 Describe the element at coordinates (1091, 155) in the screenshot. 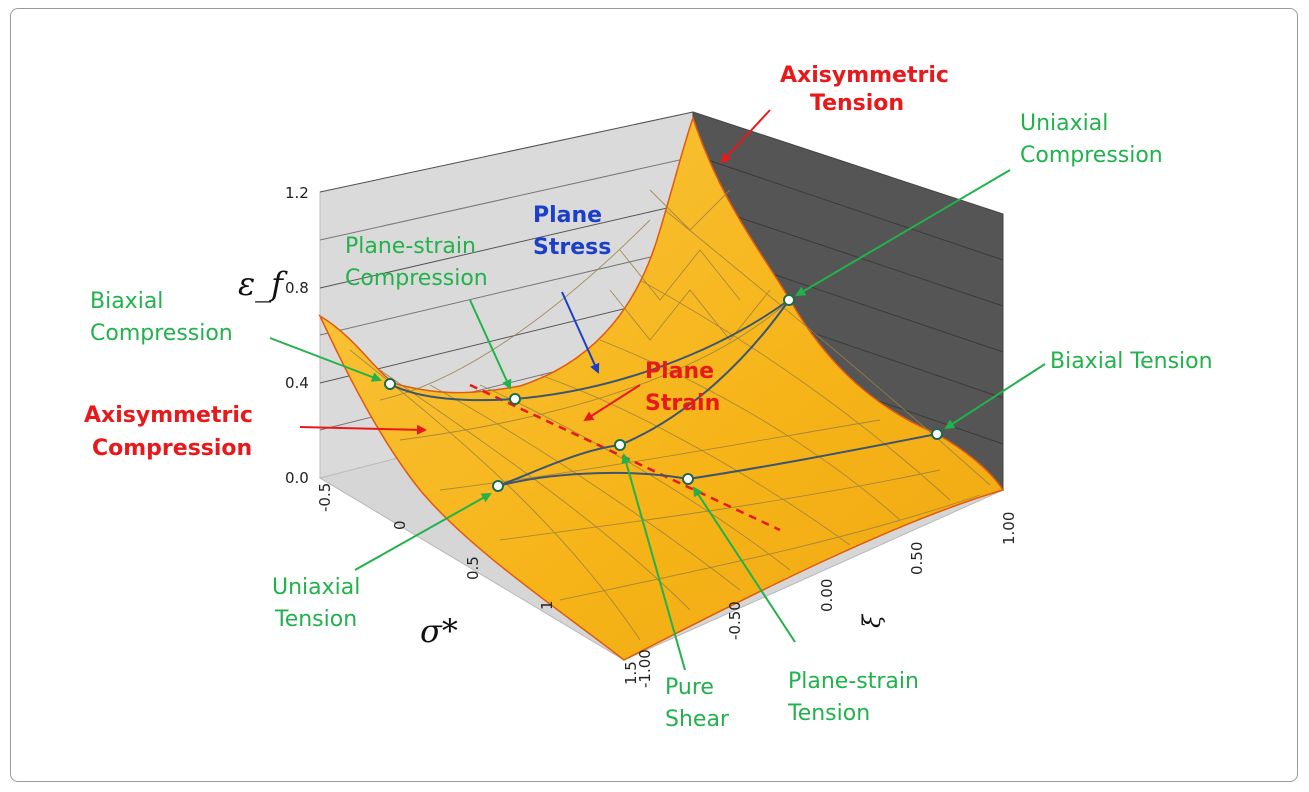

I see `annotation-uniaxial-compression-line2: Compression` at that location.